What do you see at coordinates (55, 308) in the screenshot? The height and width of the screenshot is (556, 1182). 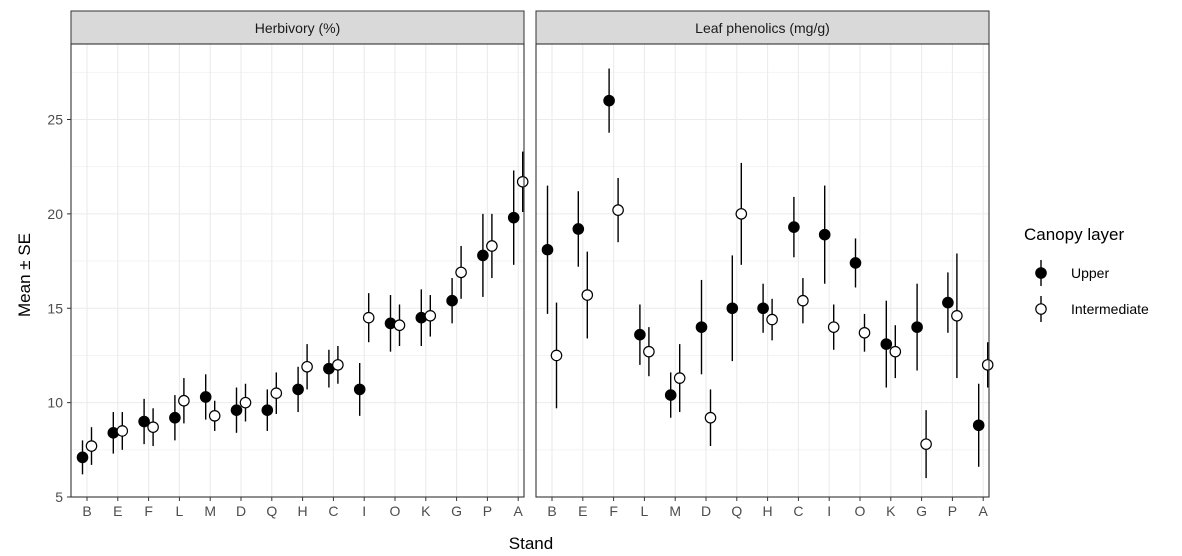 I see `y-tick-label: 15` at bounding box center [55, 308].